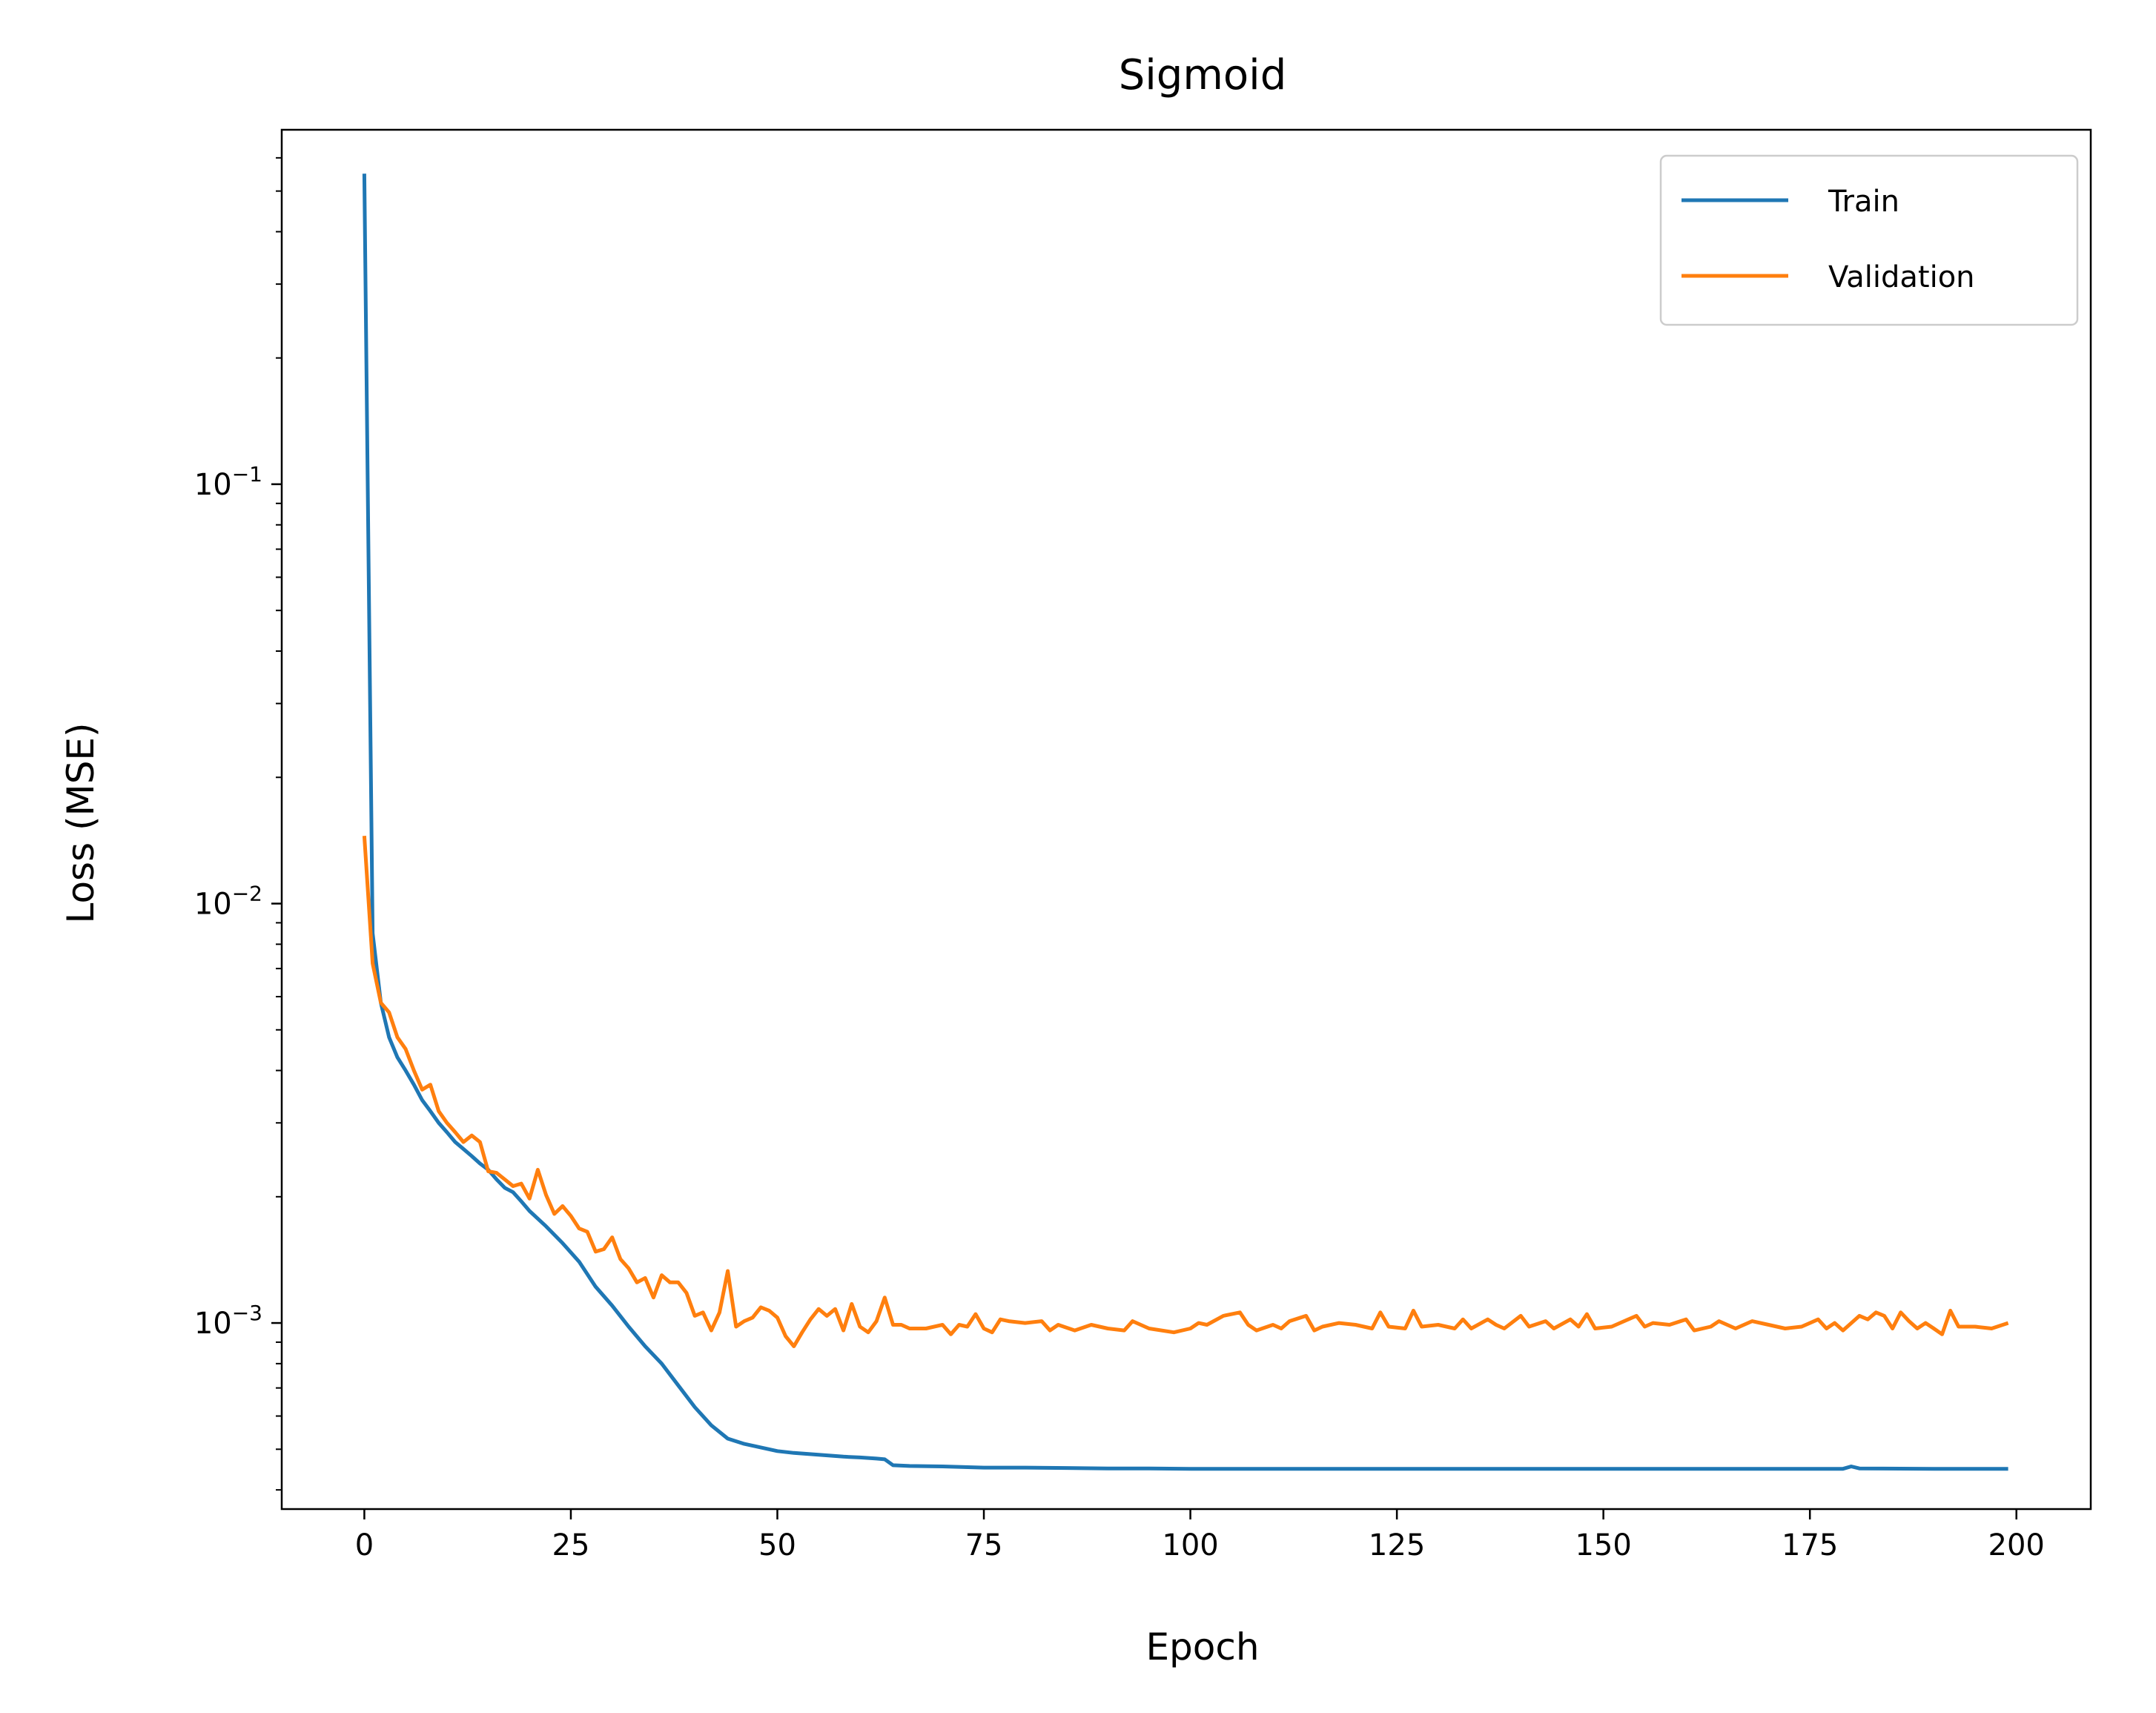  What do you see at coordinates (228, 1321) in the screenshot?
I see `y-tick-label: 10⁻³` at bounding box center [228, 1321].